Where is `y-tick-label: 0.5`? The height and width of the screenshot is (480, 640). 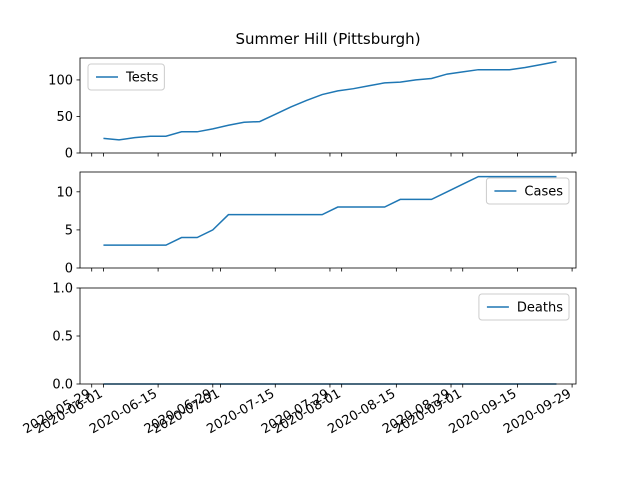 y-tick-label: 0.5 is located at coordinates (62, 337).